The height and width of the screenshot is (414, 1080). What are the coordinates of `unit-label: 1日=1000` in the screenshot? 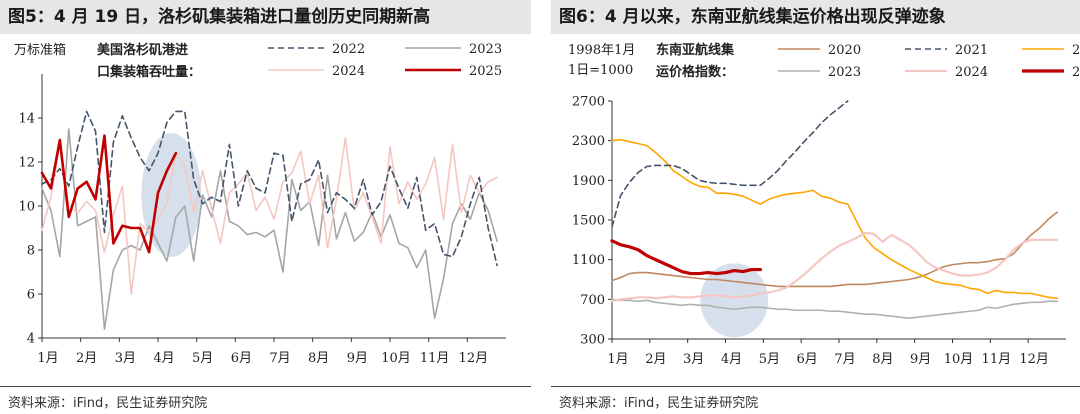 It's located at (600, 70).